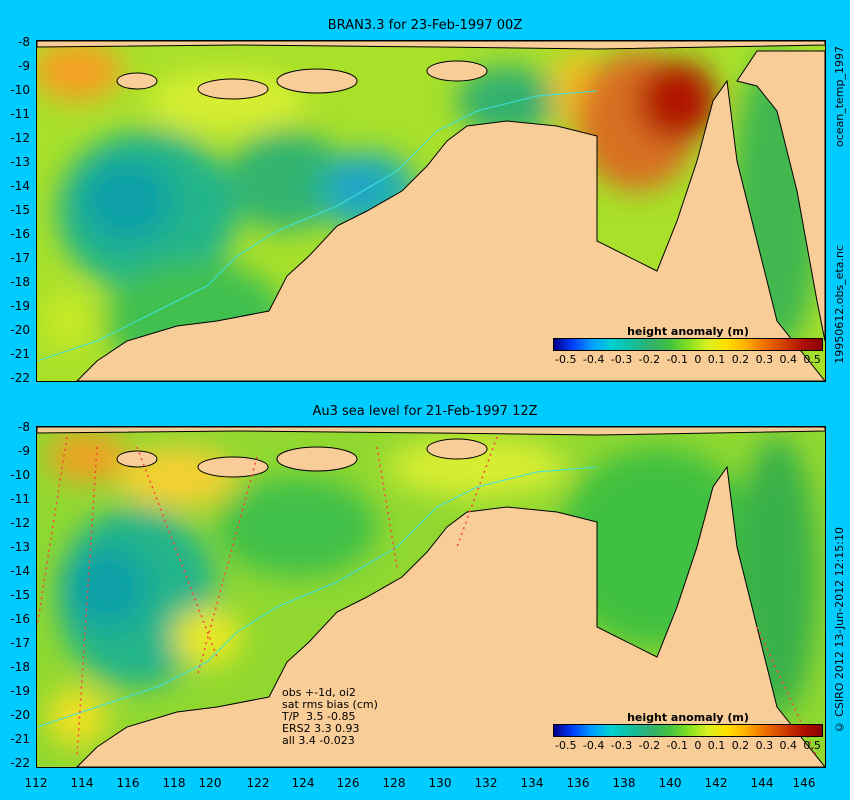 This screenshot has width=850, height=800. I want to click on bottom-y-tick-label: -20, so click(20, 715).